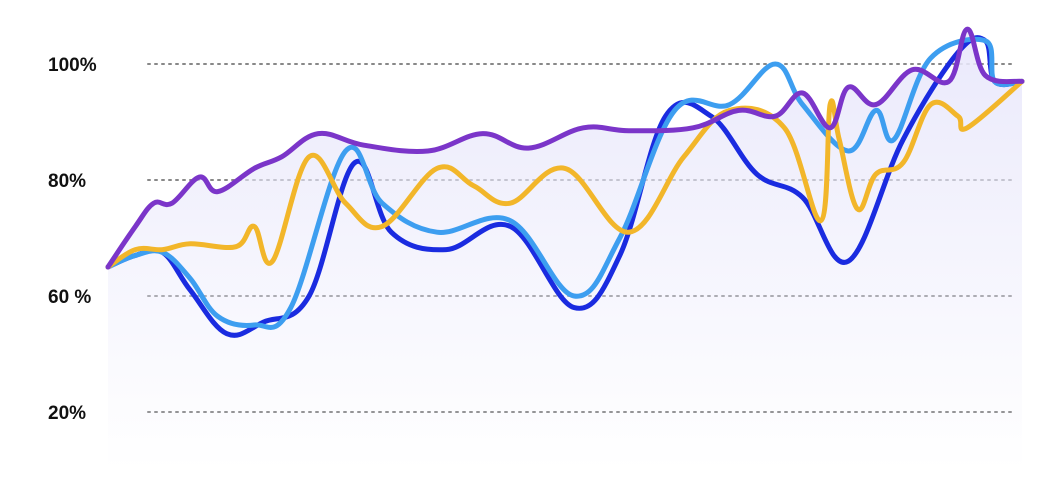 The width and height of the screenshot is (1059, 483). What do you see at coordinates (69, 297) in the screenshot?
I see `y-tick-label: 60 %` at bounding box center [69, 297].